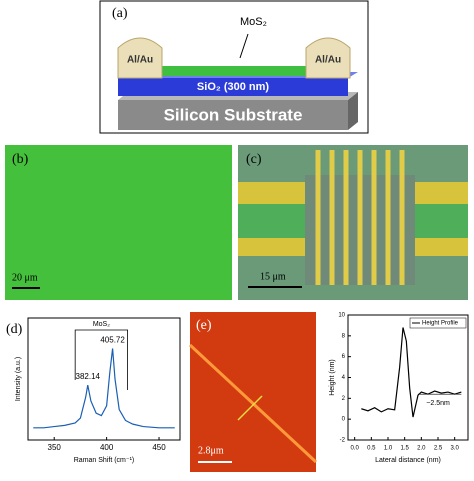  I want to click on x-tick-label: 1.0, so click(388, 449).